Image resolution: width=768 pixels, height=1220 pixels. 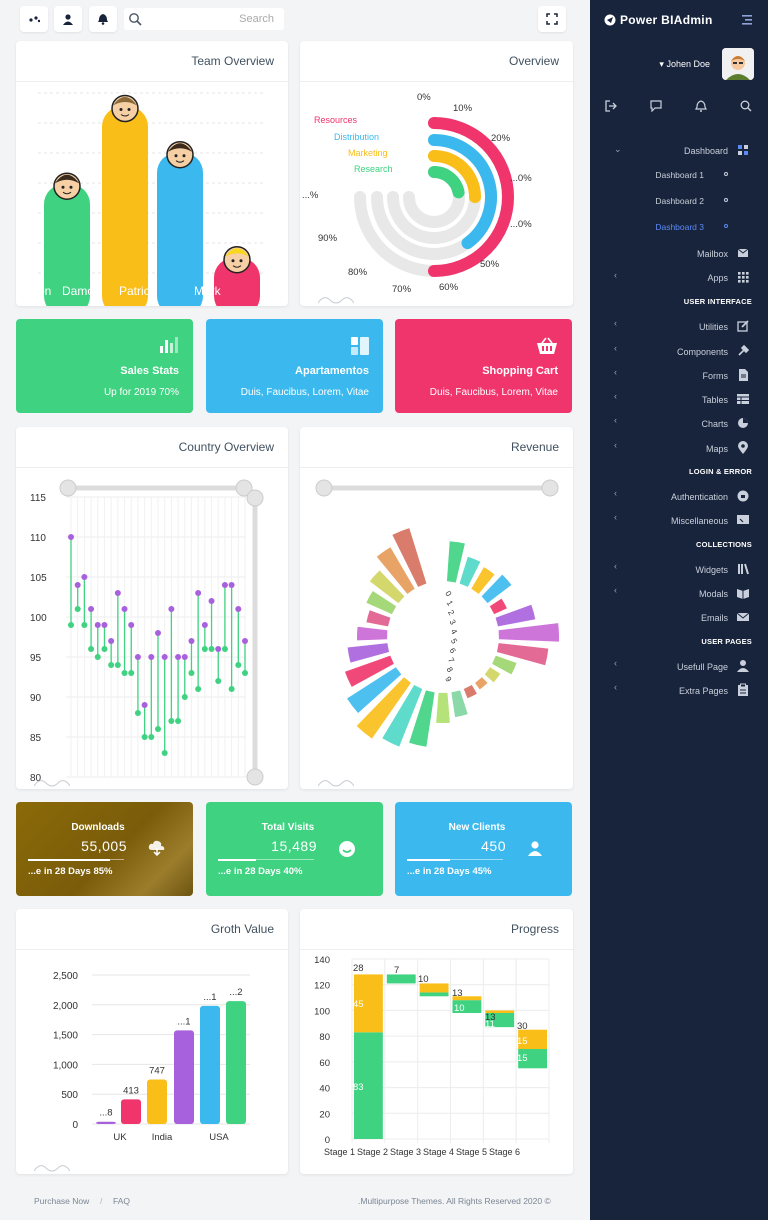 What do you see at coordinates (120, 1137) in the screenshot?
I see `x-tick-label: UK` at bounding box center [120, 1137].